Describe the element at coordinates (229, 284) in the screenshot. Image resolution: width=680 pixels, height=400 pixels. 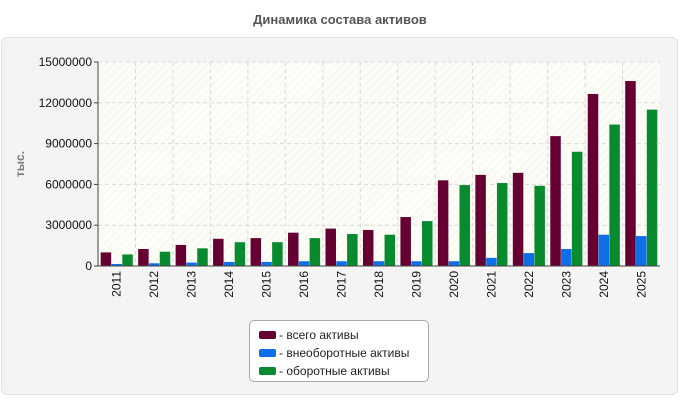
I see `x-tick-label: 2014` at that location.